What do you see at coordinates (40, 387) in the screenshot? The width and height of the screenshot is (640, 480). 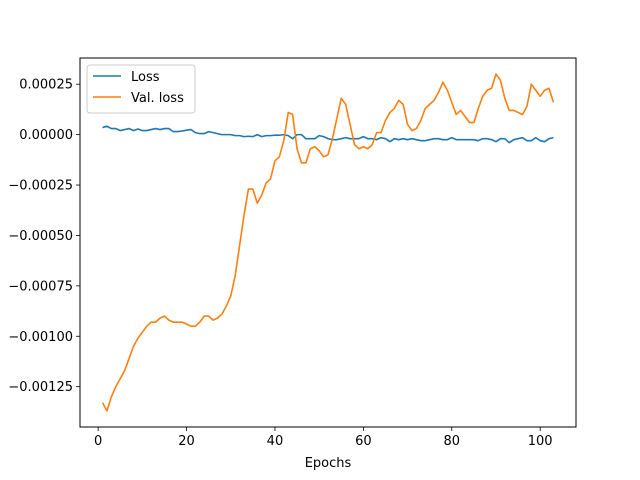 I see `y-tick-label: −0.00125` at bounding box center [40, 387].